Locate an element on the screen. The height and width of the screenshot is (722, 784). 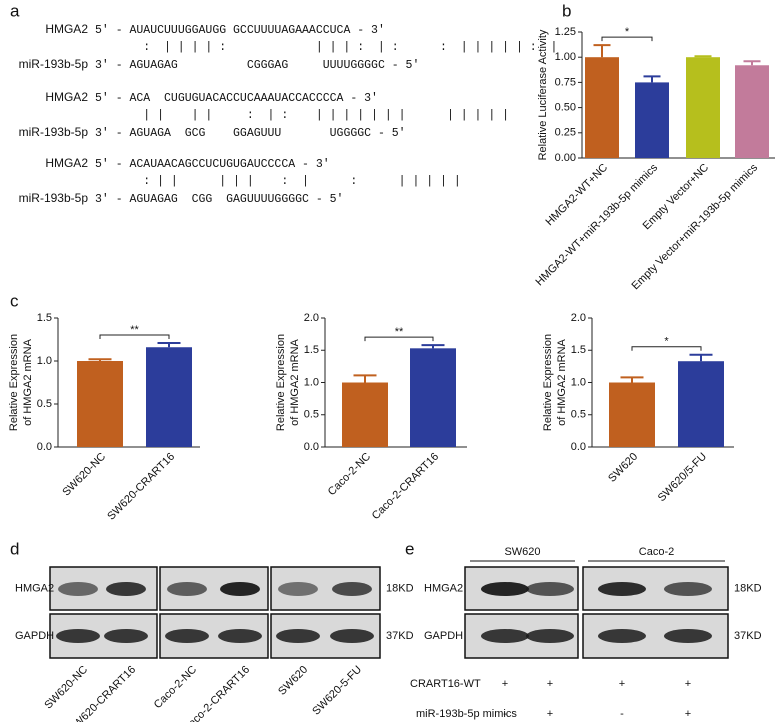
condition-label: miR-193b-5p mimics is located at coordinates (466, 714).